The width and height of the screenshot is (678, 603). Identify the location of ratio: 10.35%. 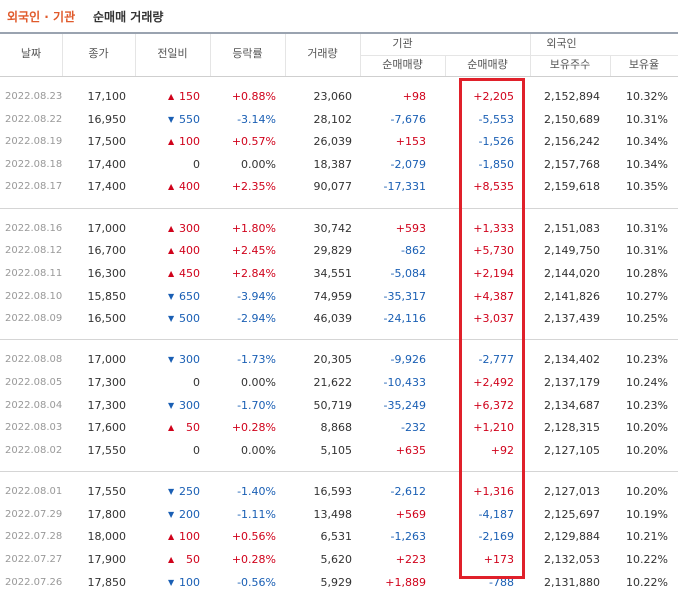
(647, 186).